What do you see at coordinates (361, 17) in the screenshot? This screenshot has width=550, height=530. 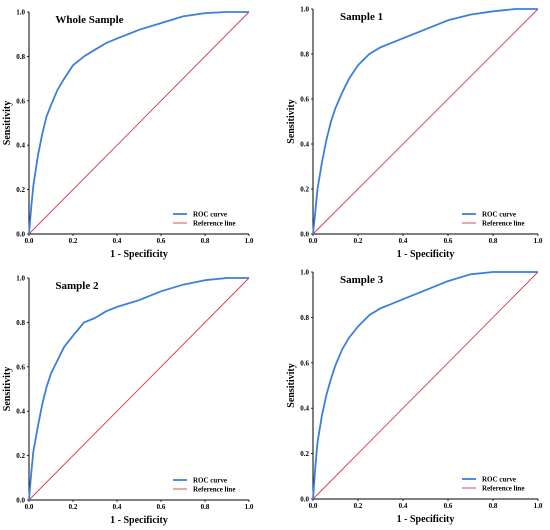 I see `panel-title: Sample 1` at bounding box center [361, 17].